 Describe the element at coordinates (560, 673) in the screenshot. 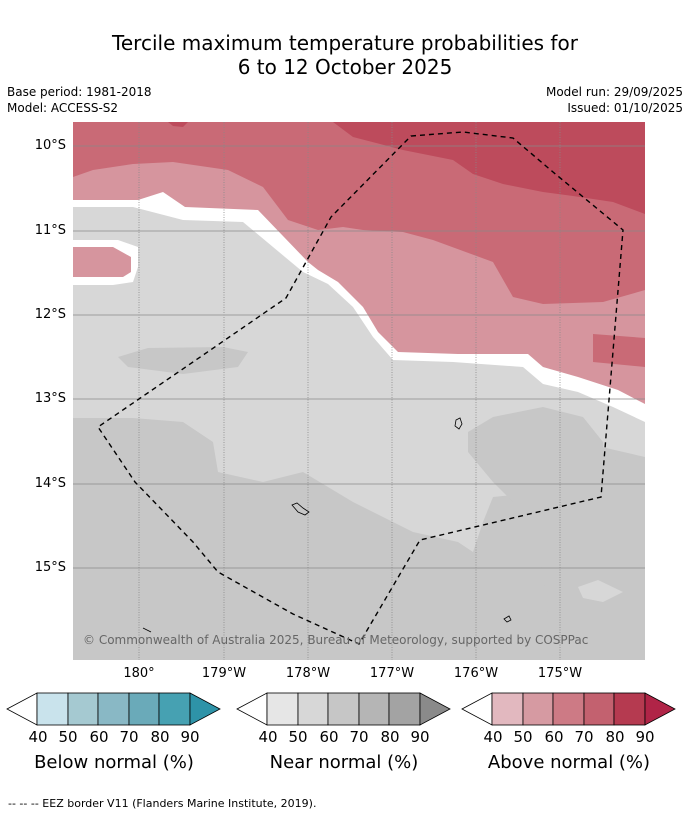

I see `lon-label-175w: 175°W` at that location.